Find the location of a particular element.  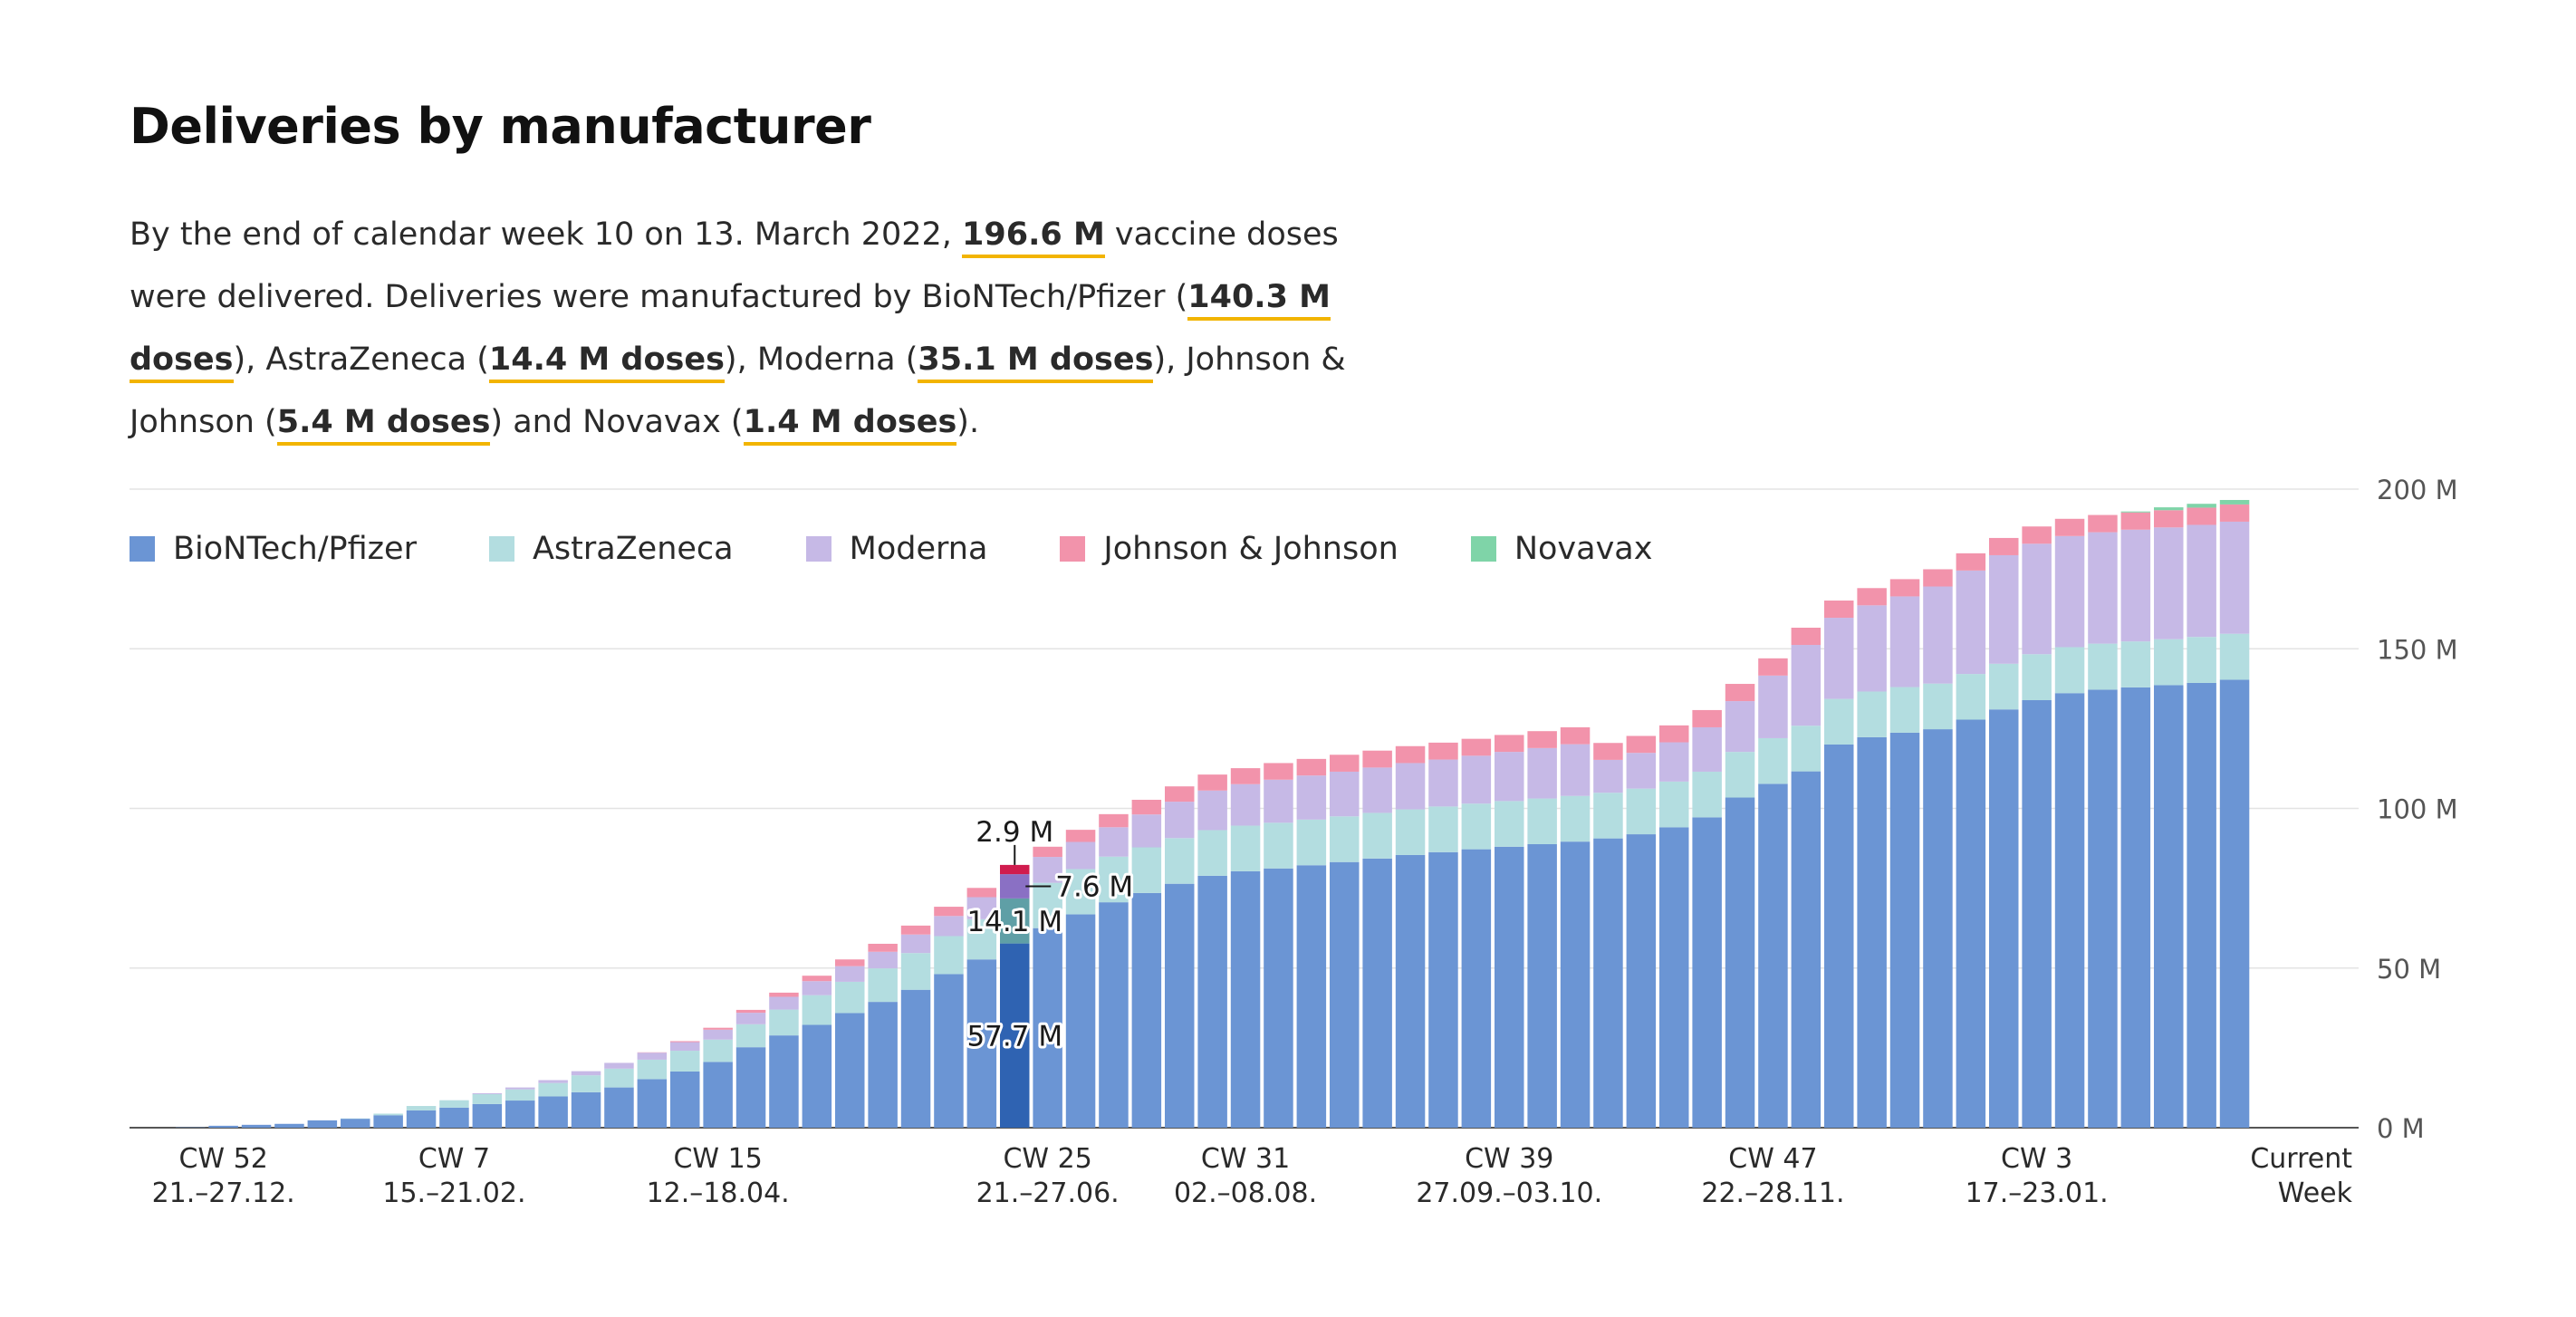

y-tick-label: 150 M is located at coordinates (2417, 650).